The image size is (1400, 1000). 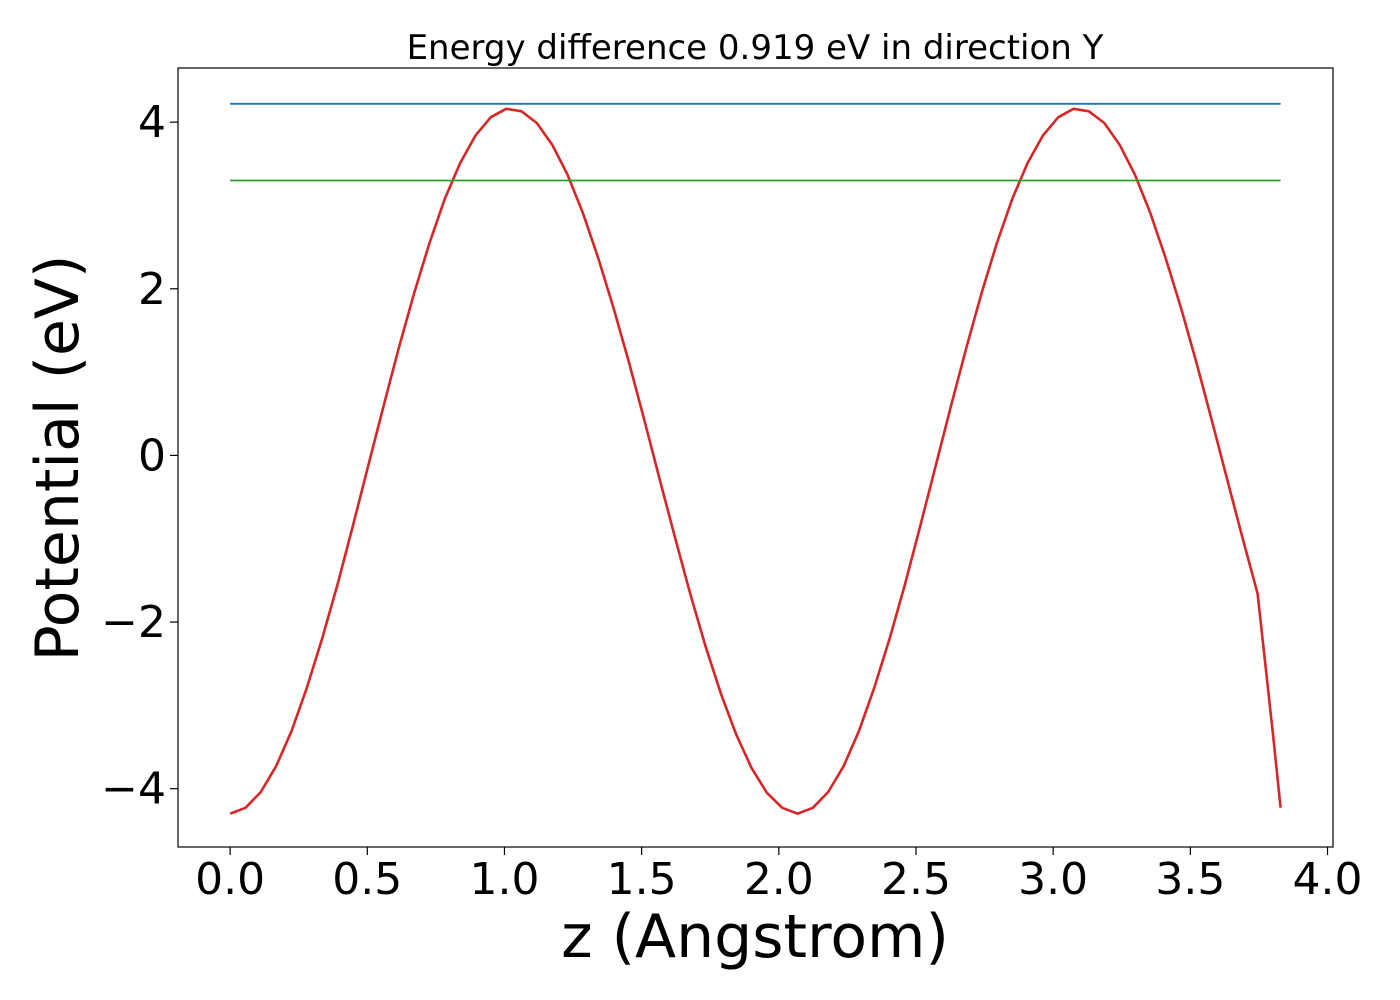 What do you see at coordinates (1328, 879) in the screenshot?
I see `x-tick-label: 4.0` at bounding box center [1328, 879].